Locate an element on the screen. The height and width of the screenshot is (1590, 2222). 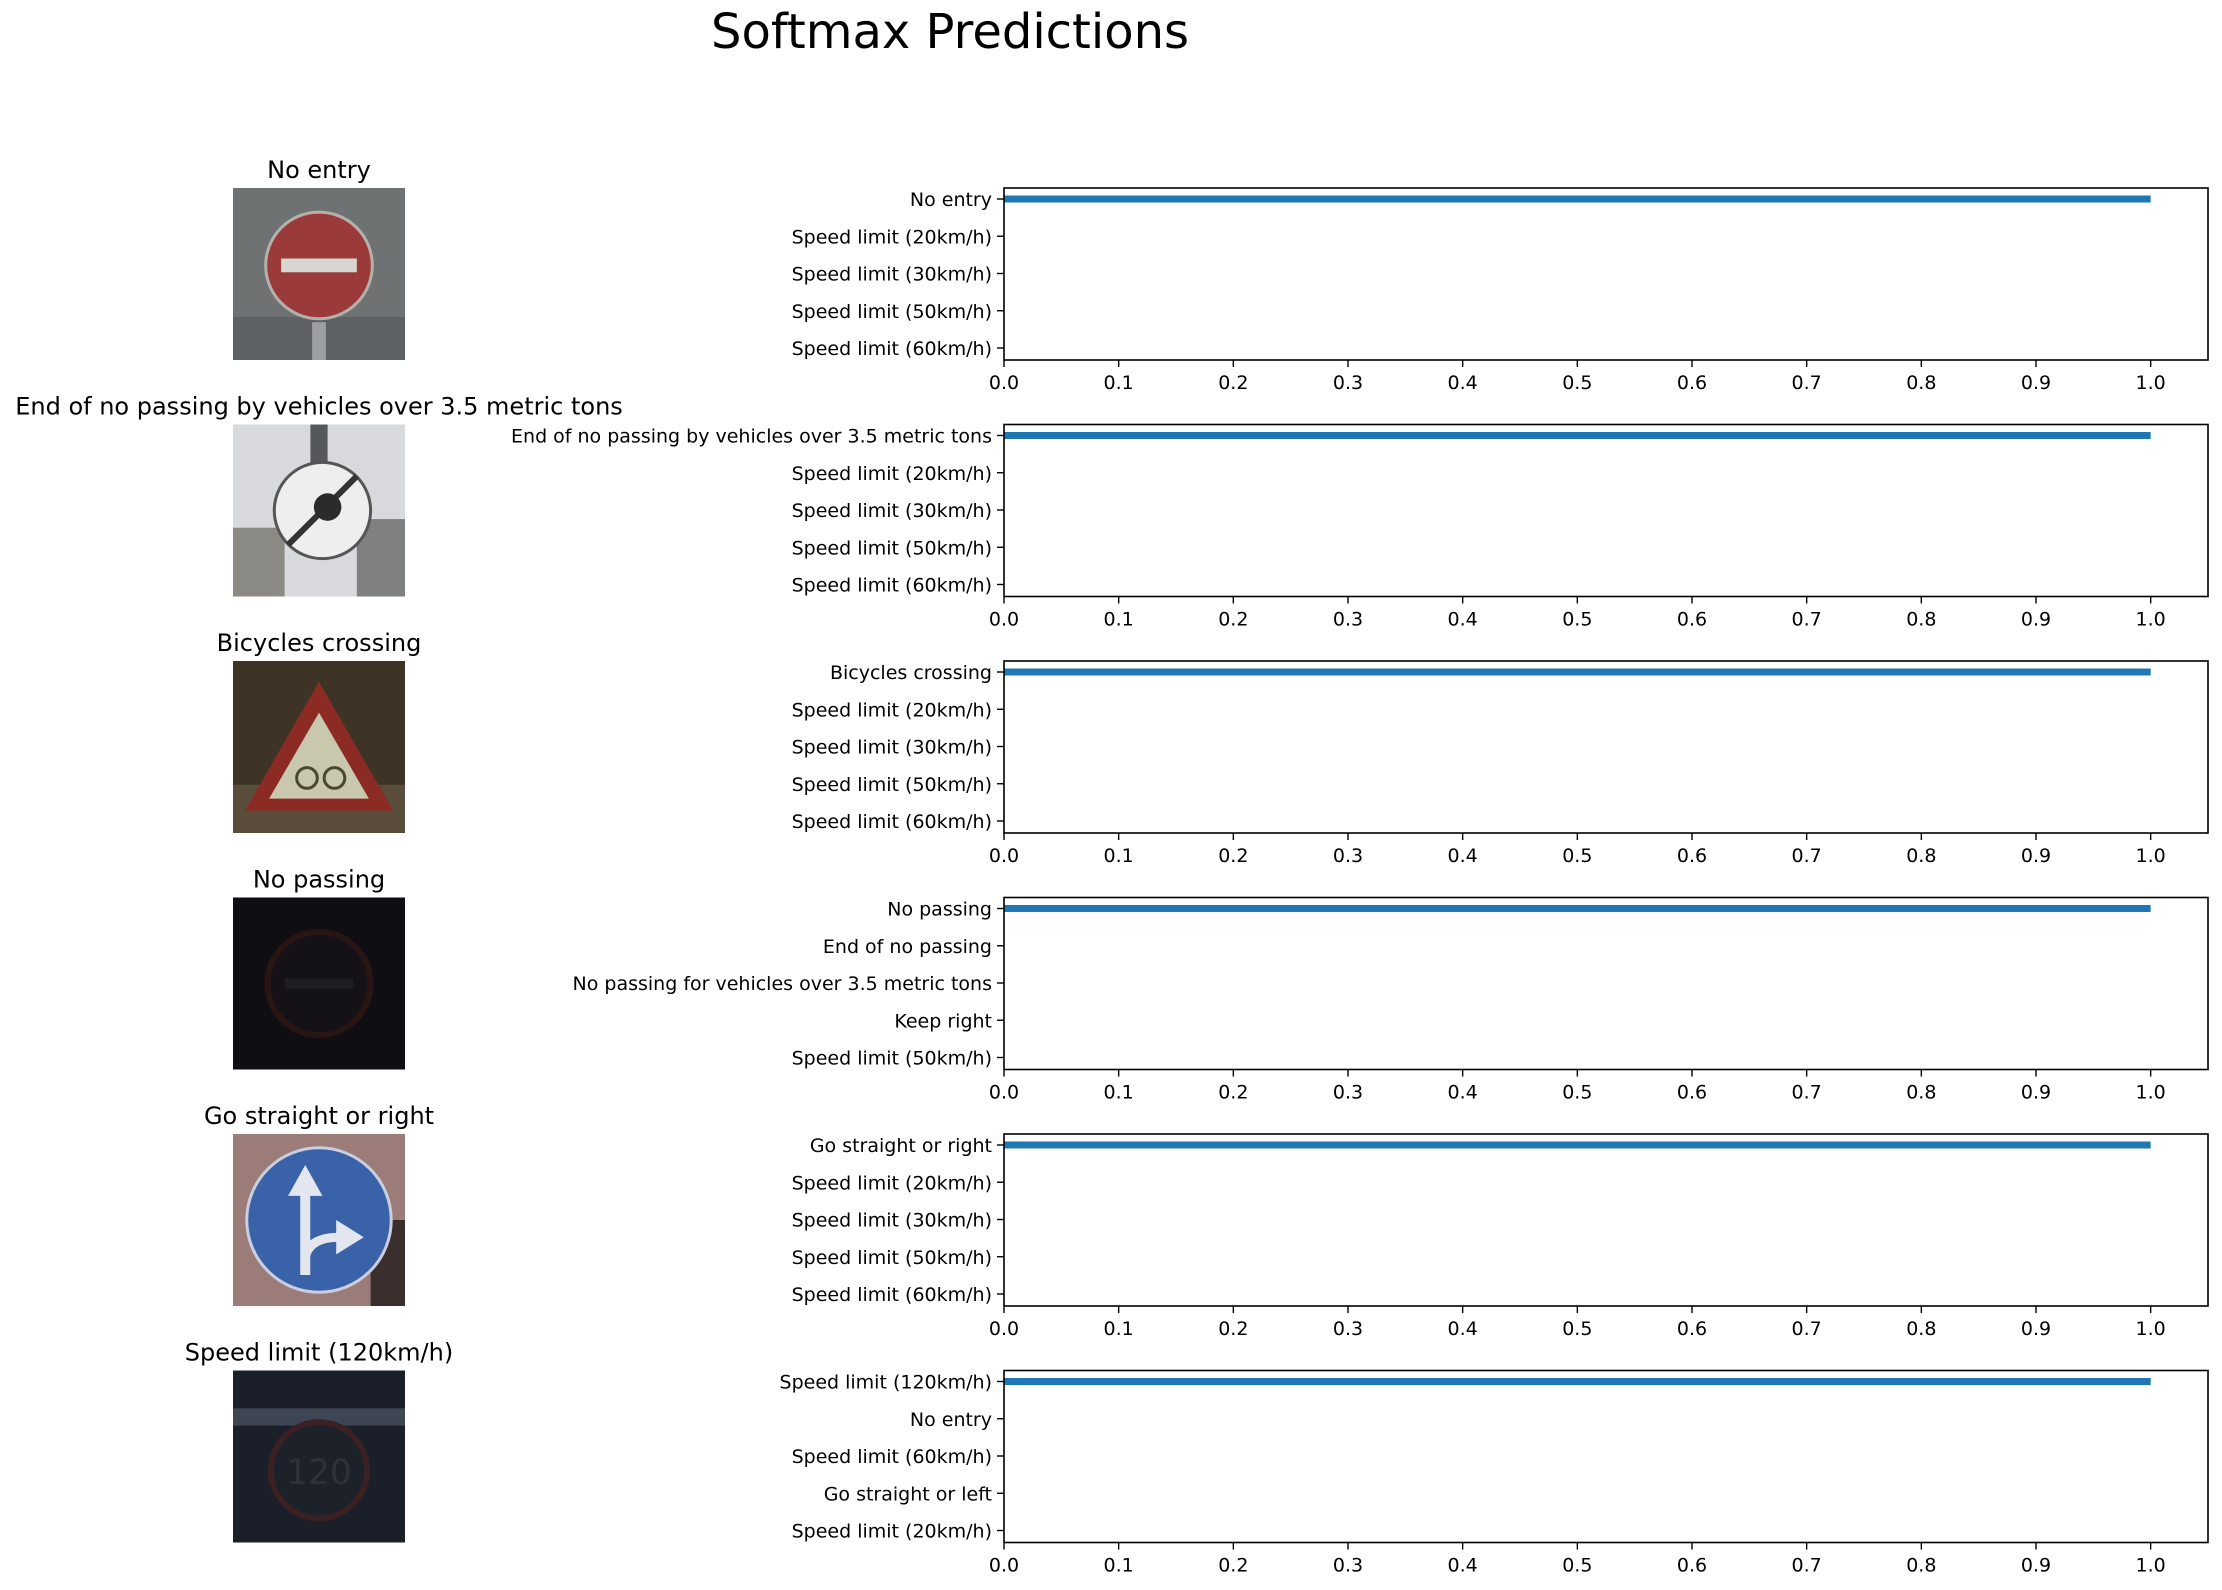
no-entry-sign-icon is located at coordinates (319, 274).